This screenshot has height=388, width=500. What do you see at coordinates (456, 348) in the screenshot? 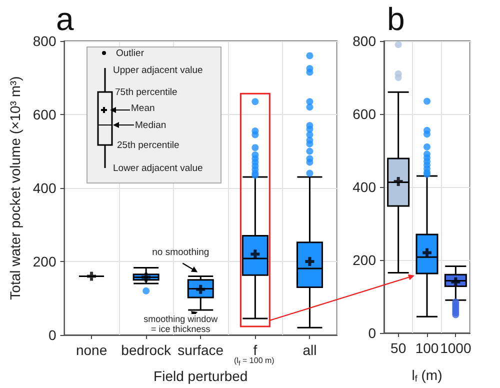
I see `x-tick-label: 1000` at bounding box center [456, 348].